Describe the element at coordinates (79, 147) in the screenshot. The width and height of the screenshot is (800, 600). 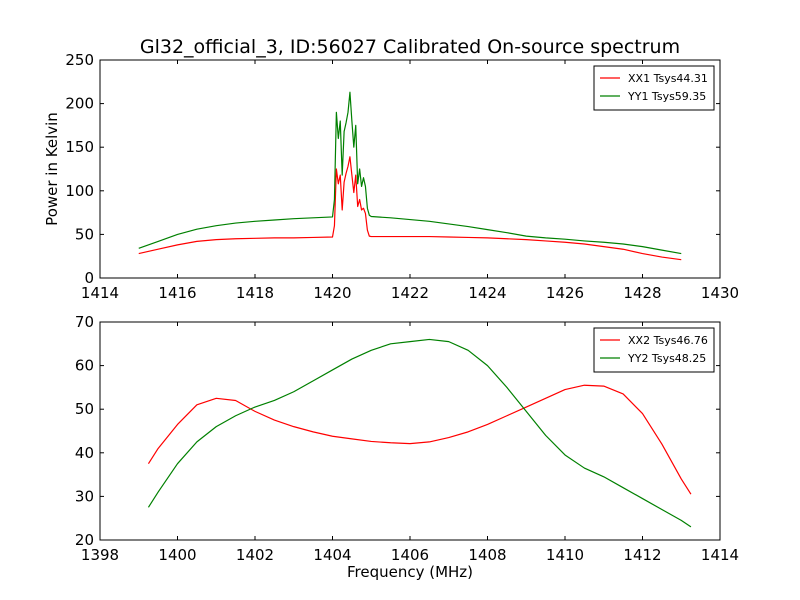
I see `y-tick-label: 150` at that location.